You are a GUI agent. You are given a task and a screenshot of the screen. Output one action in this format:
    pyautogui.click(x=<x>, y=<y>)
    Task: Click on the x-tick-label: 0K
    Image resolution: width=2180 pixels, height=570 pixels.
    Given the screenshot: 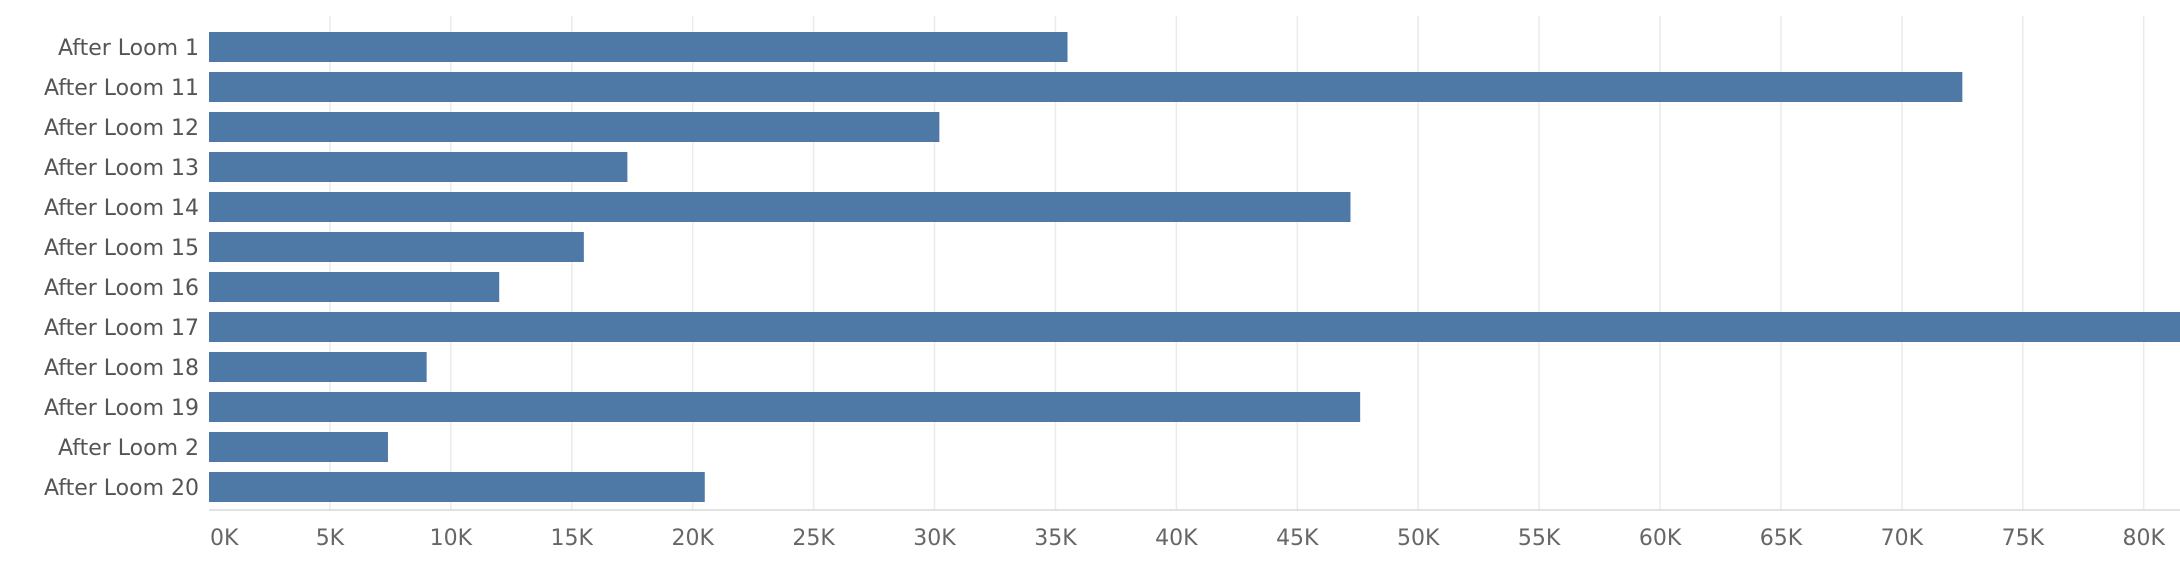 What is the action you would take?
    pyautogui.click(x=224, y=538)
    